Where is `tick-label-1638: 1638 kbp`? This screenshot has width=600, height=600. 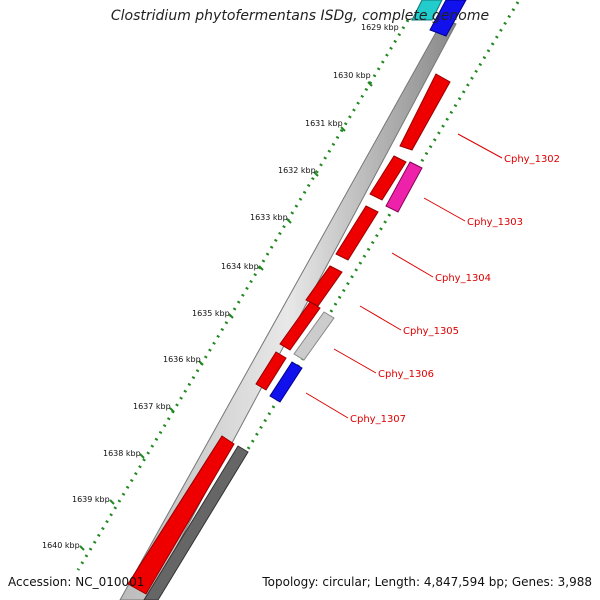
tick-label-1638: 1638 kbp is located at coordinates (122, 453).